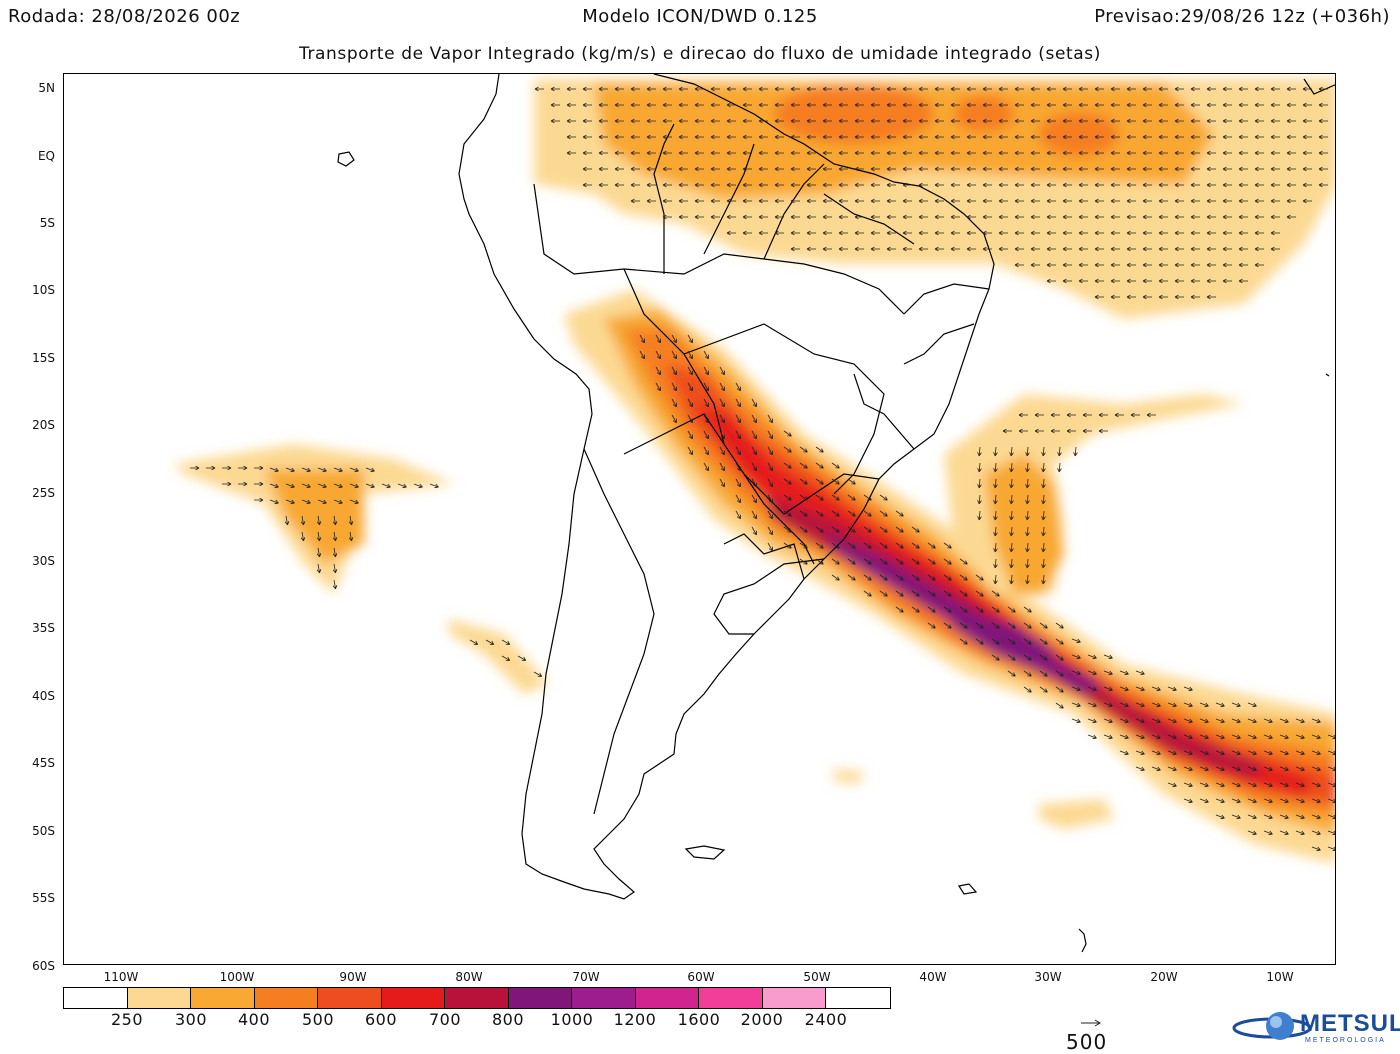 This screenshot has width=1400, height=1054. What do you see at coordinates (43, 358) in the screenshot?
I see `lat-label: 15S` at bounding box center [43, 358].